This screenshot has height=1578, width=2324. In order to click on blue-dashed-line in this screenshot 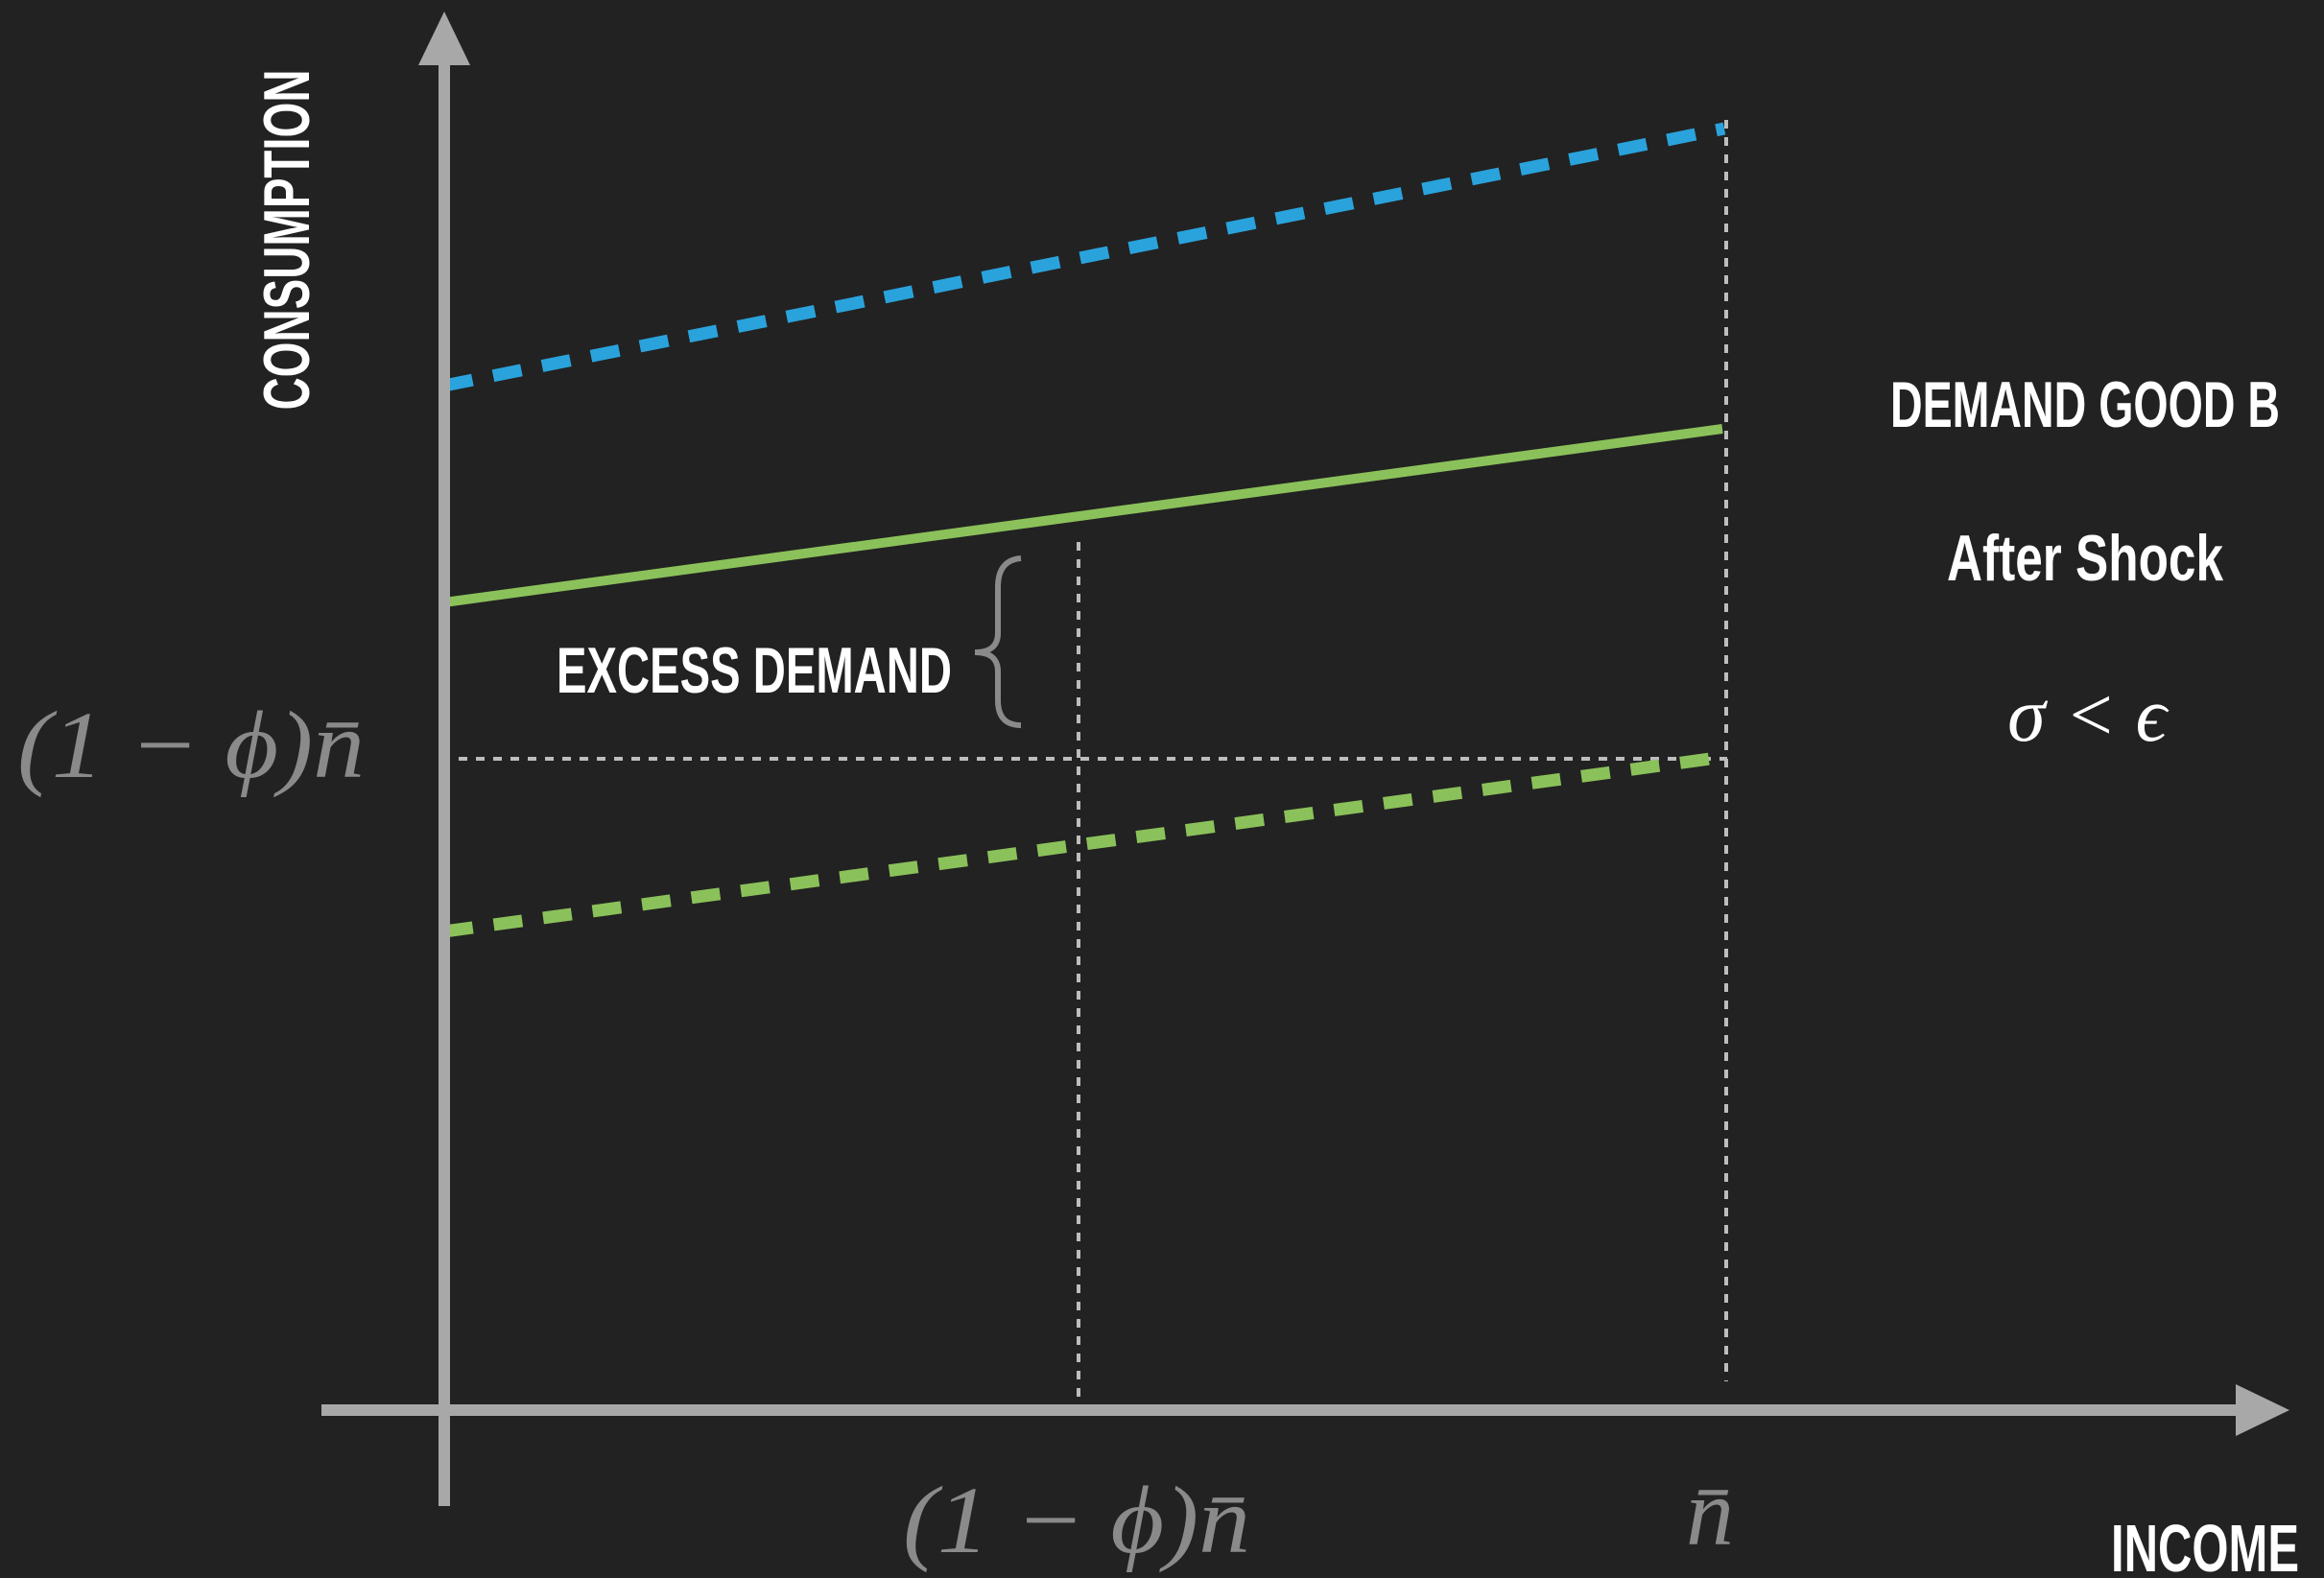, I will do `click(1084, 257)`.